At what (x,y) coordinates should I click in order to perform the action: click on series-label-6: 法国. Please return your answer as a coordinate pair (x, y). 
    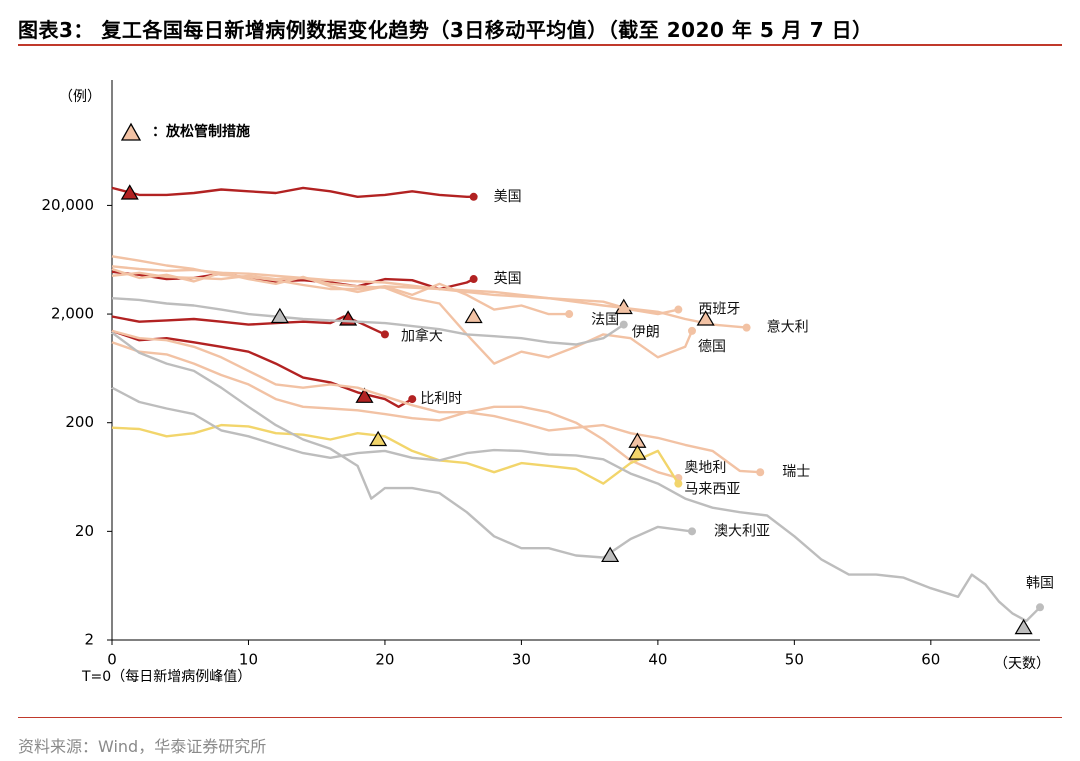
    Looking at the image, I should click on (605, 320).